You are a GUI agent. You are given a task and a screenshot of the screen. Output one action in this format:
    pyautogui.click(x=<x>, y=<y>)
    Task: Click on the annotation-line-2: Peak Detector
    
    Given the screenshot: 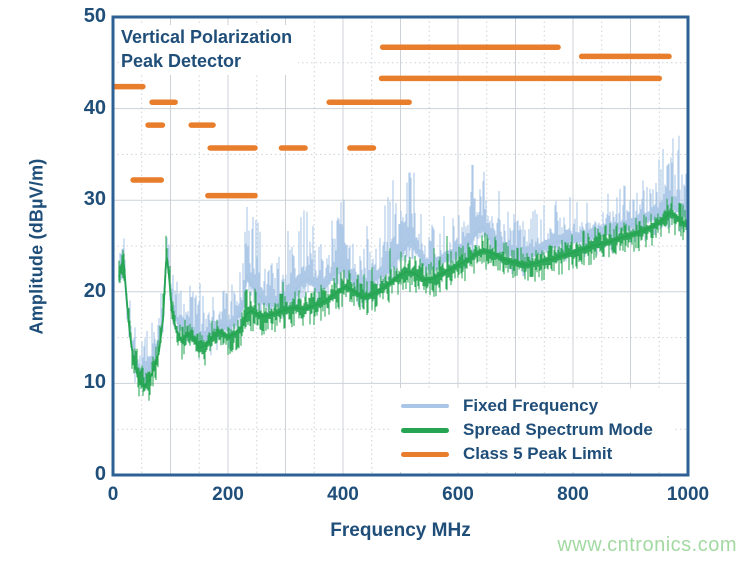 What is the action you would take?
    pyautogui.click(x=181, y=61)
    